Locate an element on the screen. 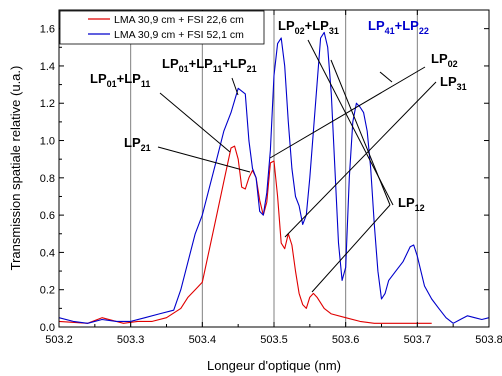  x-tick-label-5: 503.7 is located at coordinates (418, 340).